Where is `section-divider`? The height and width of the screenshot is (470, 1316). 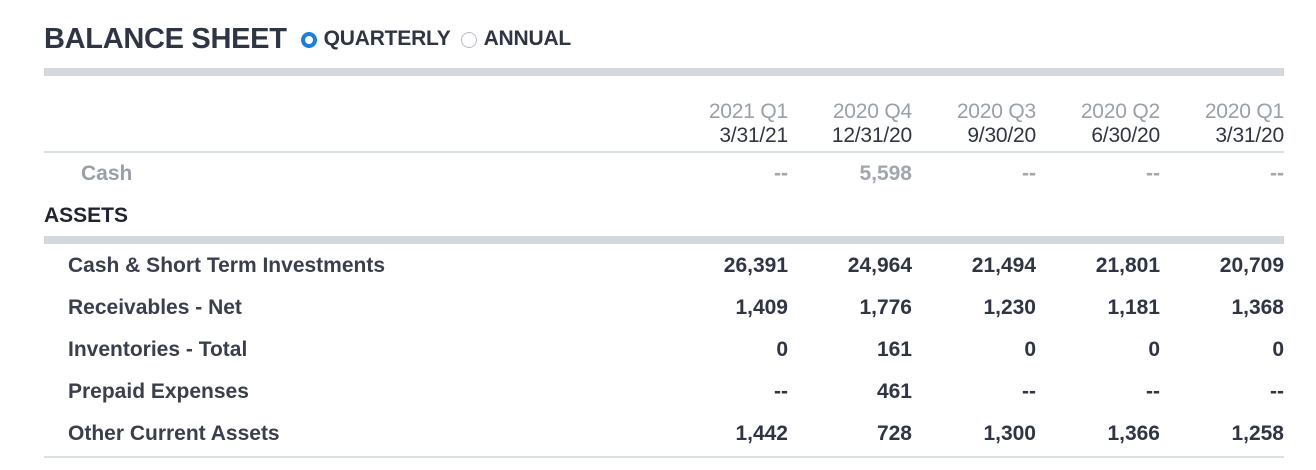 section-divider is located at coordinates (664, 240).